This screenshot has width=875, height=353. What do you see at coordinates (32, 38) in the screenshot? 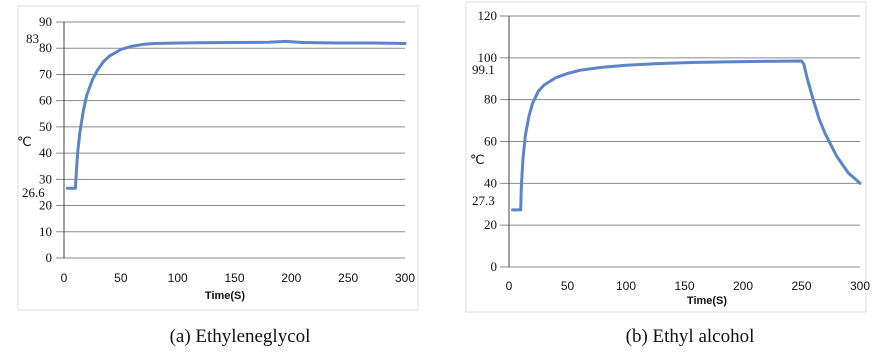
I see `chart-a-annotation-83: 83` at bounding box center [32, 38].